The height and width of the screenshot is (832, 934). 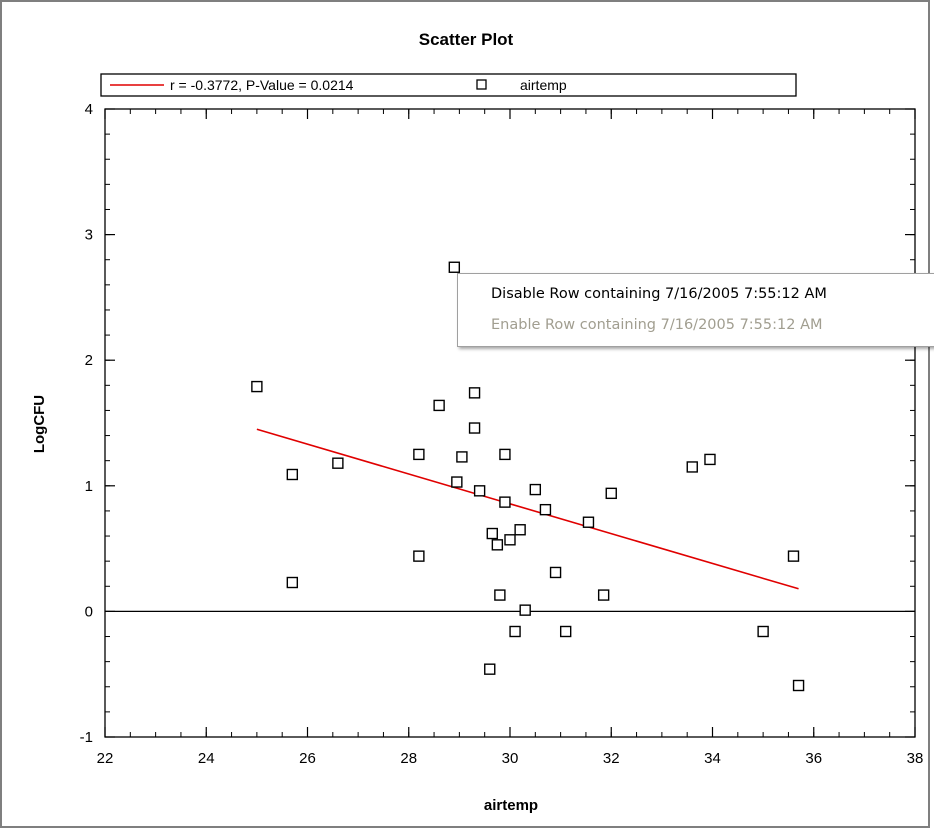 What do you see at coordinates (511, 805) in the screenshot?
I see `x-axis-label: airtemp` at bounding box center [511, 805].